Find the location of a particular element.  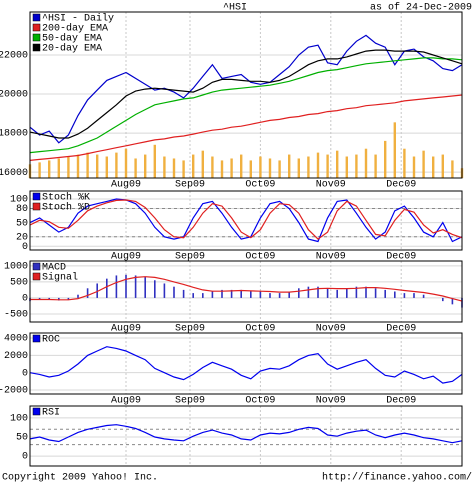

legend-label: Stoch %K is located at coordinates (66, 198).